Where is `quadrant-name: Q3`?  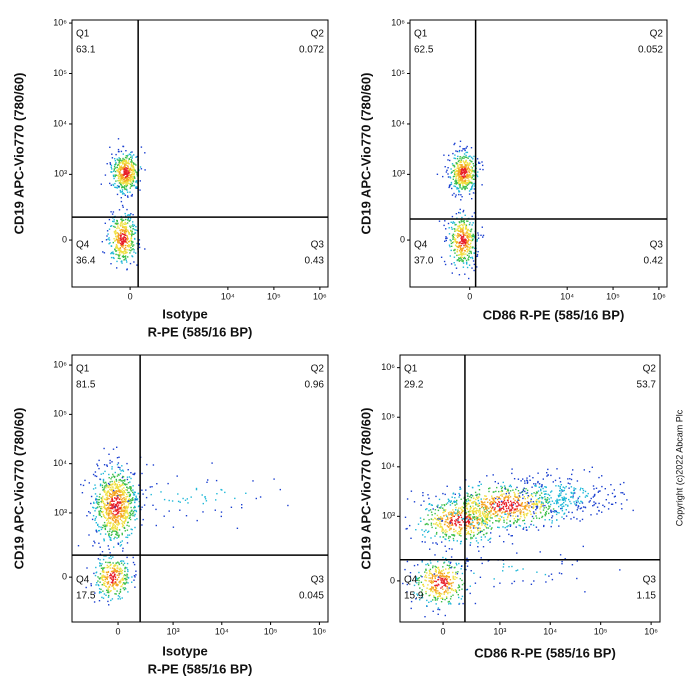 quadrant-name: Q3 is located at coordinates (318, 245).